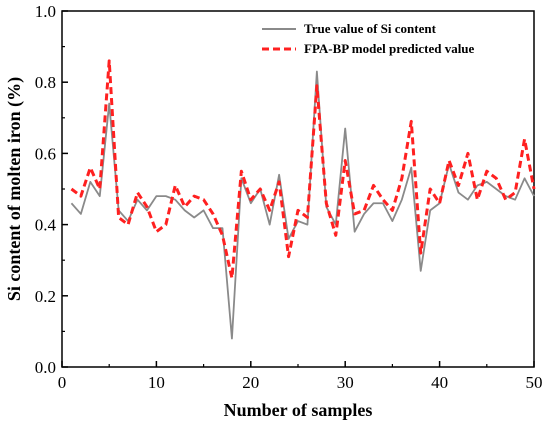  What do you see at coordinates (14, 189) in the screenshot?
I see `y-axis-title: Si content of molten iron (%)` at bounding box center [14, 189].